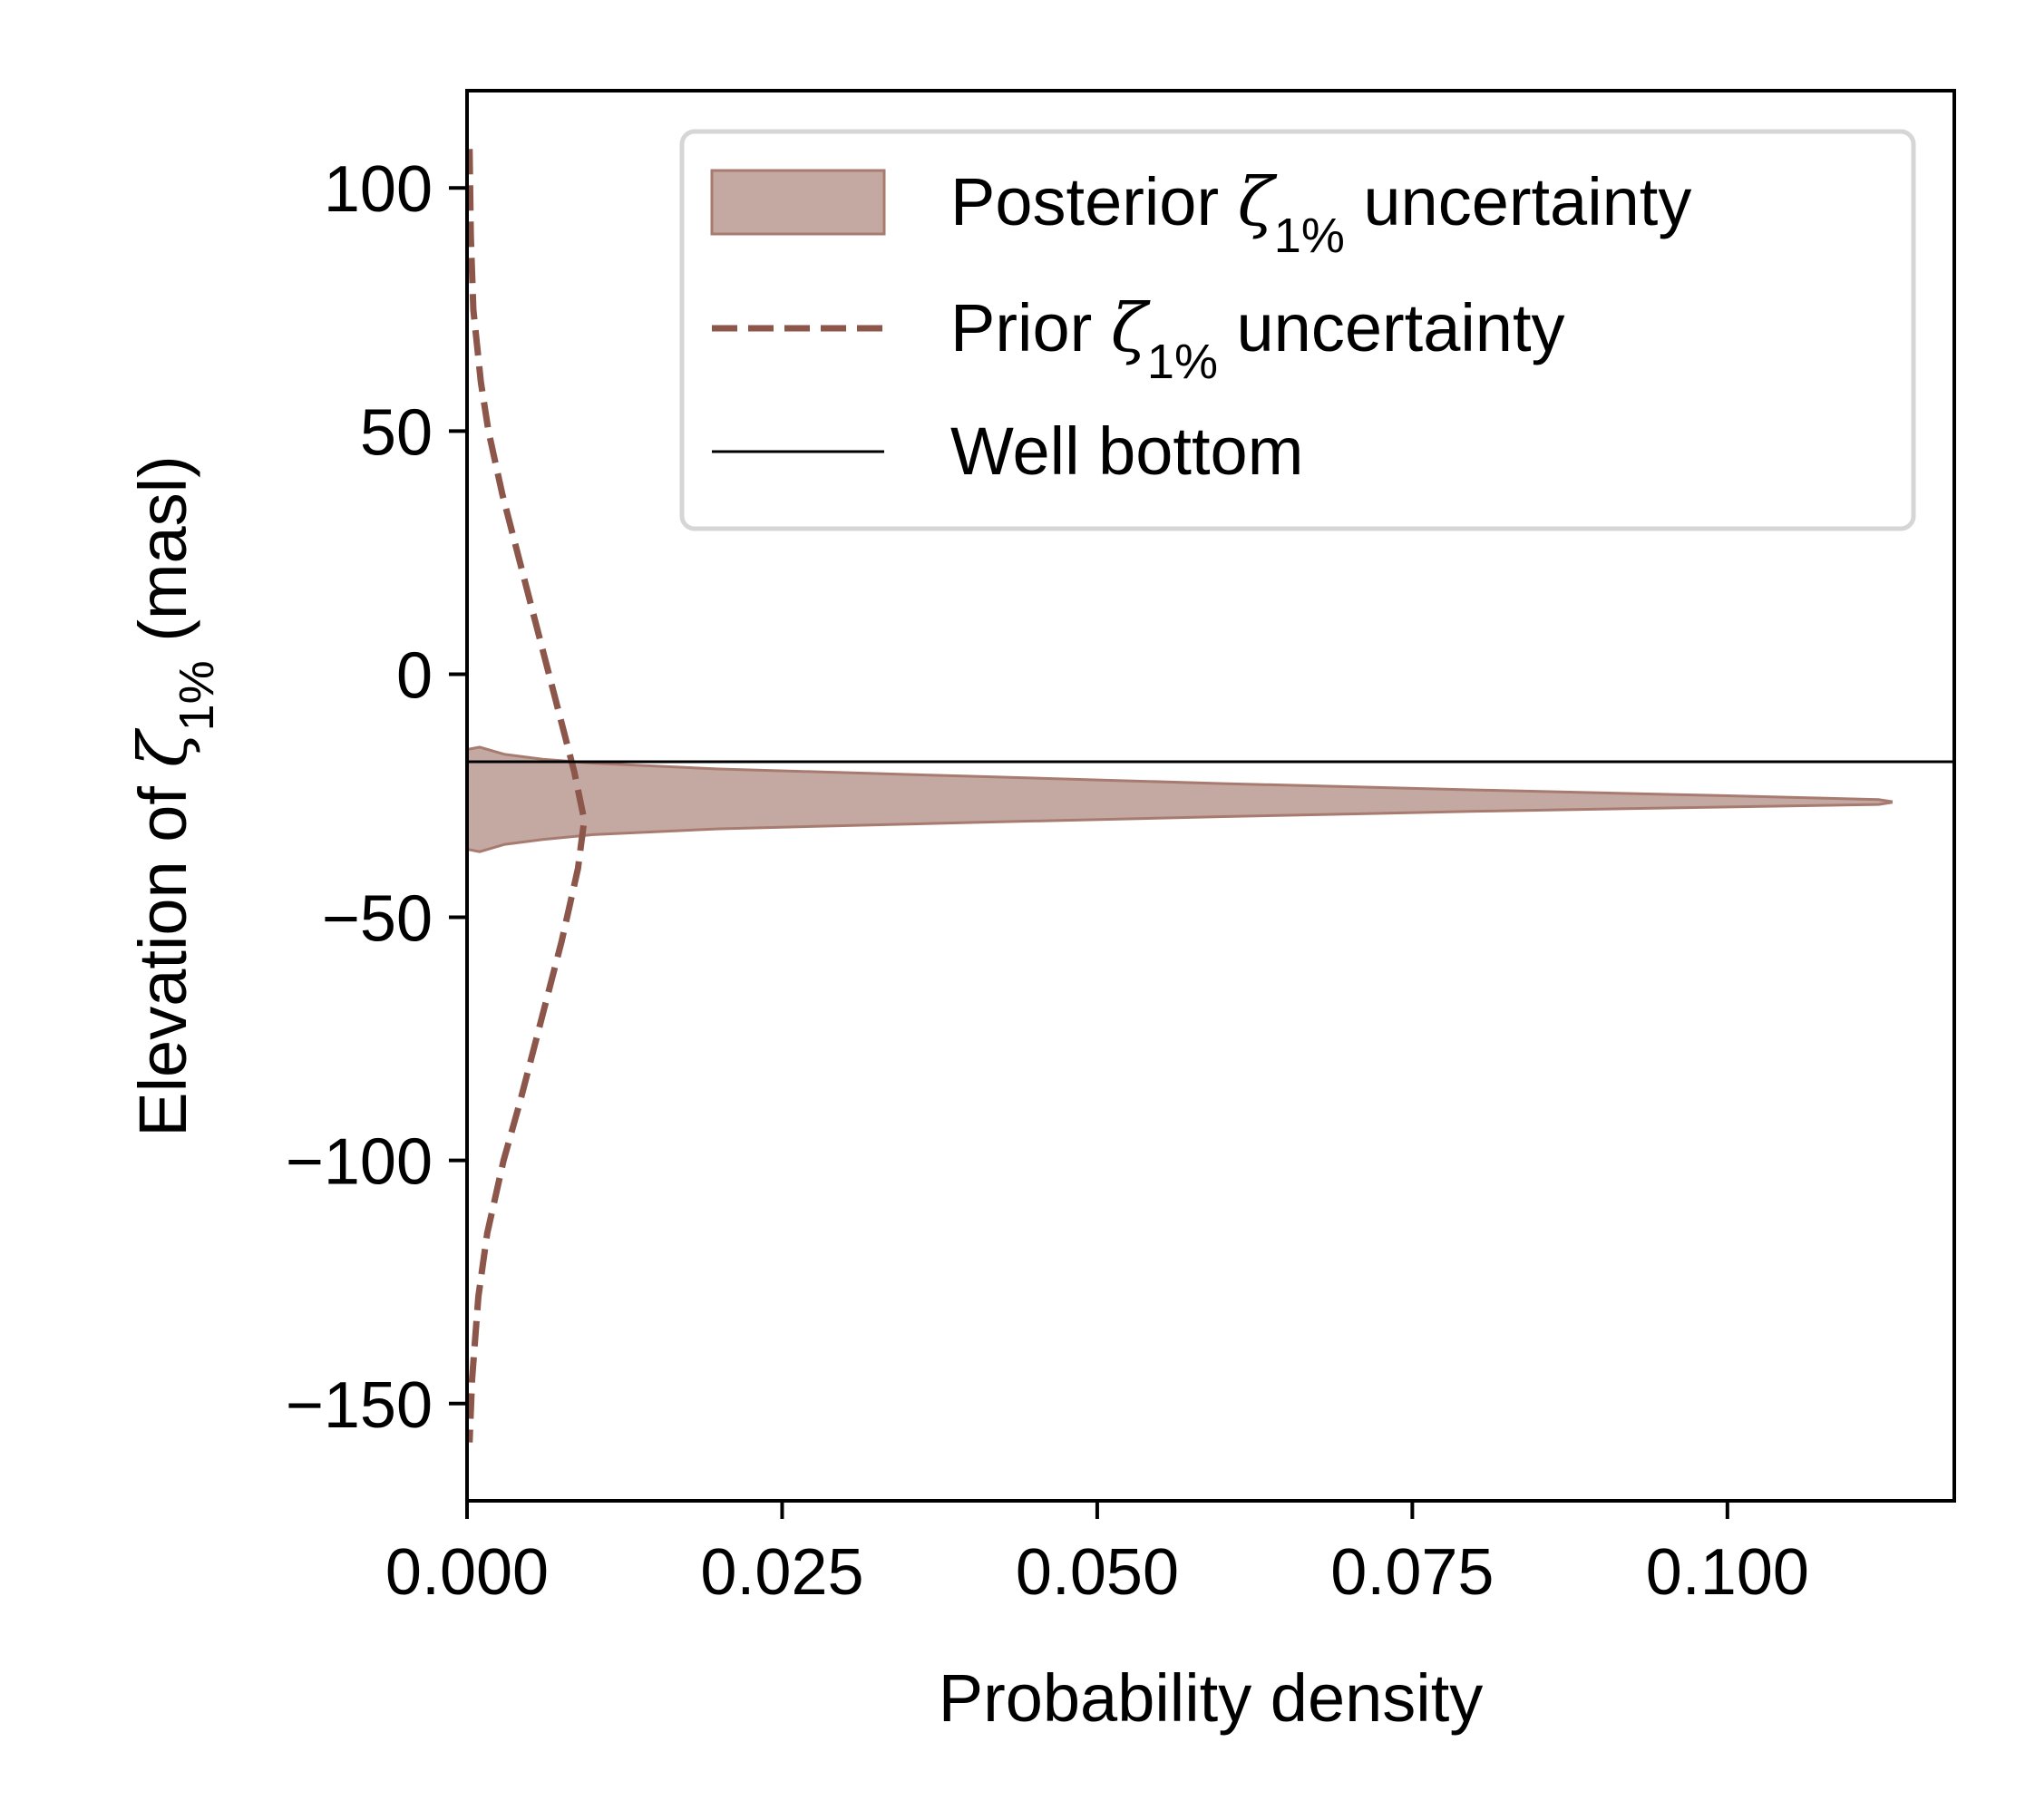 The width and height of the screenshot is (2035, 1820). I want to click on y-axis-label: Elevation of ζ1% (masl), so click(174, 796).